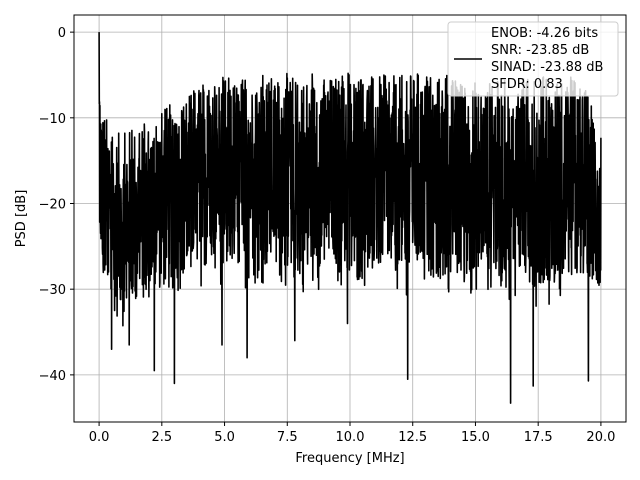  I want to click on x-axis-label: Frequency [MHz], so click(349, 458).